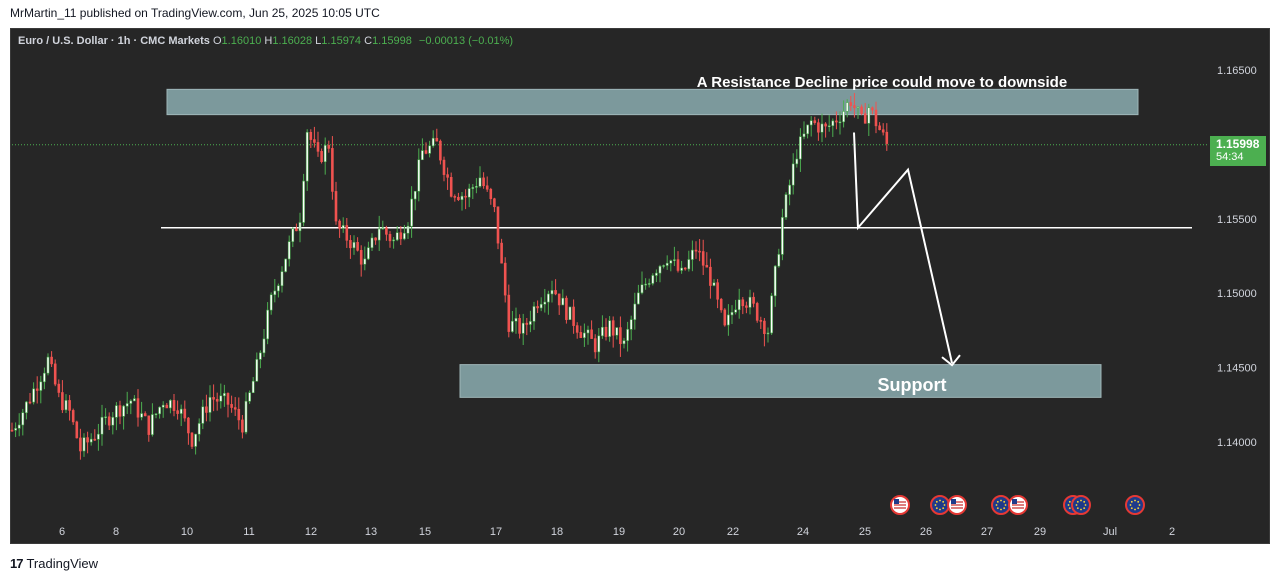  Describe the element at coordinates (425, 532) in the screenshot. I see `x-tick-label: 15` at that location.